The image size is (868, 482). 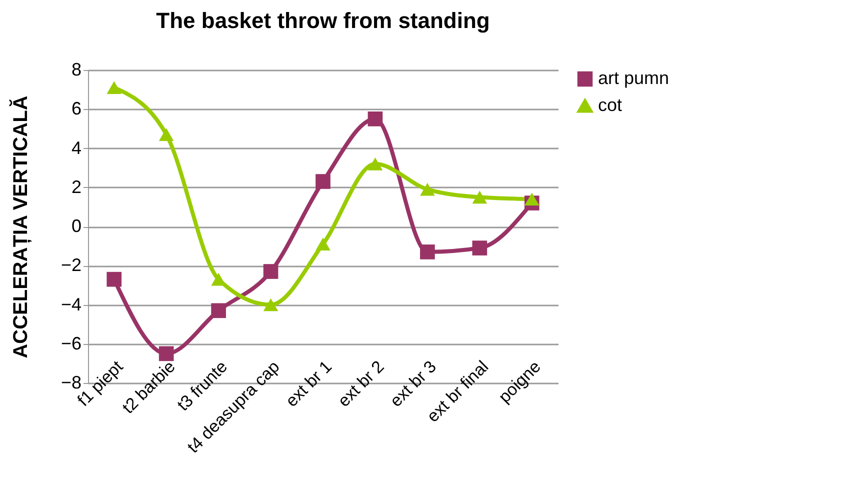 I want to click on legend-label: art pumn, so click(x=634, y=78).